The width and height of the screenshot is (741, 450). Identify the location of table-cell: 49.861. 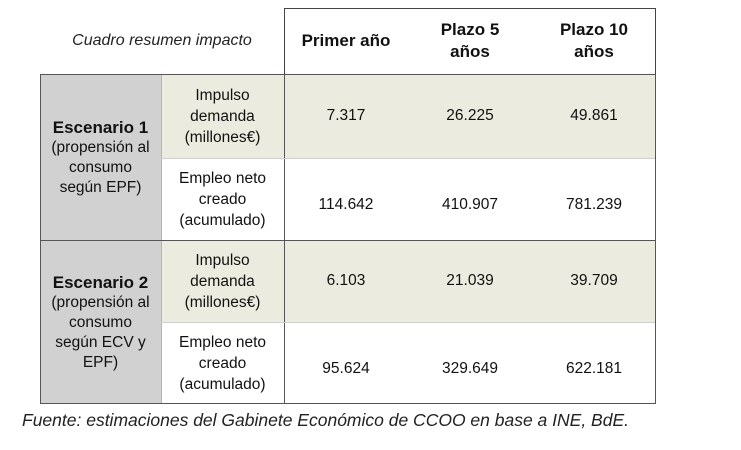
(594, 116).